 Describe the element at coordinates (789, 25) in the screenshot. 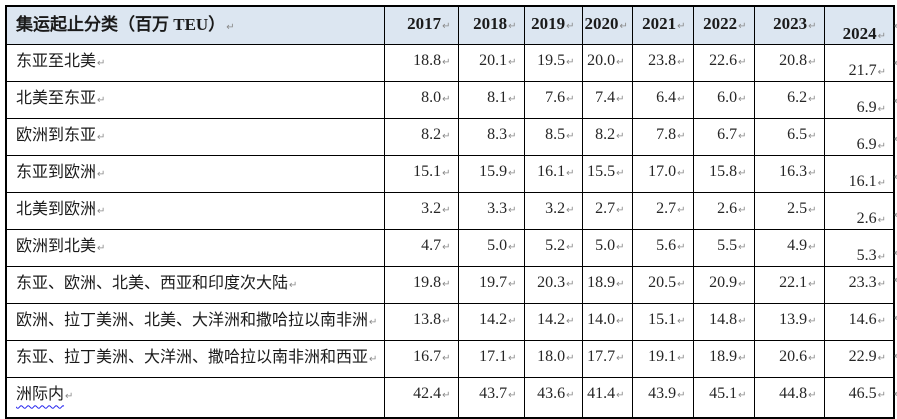

I see `header-cell-year-2023: 2023↵` at that location.